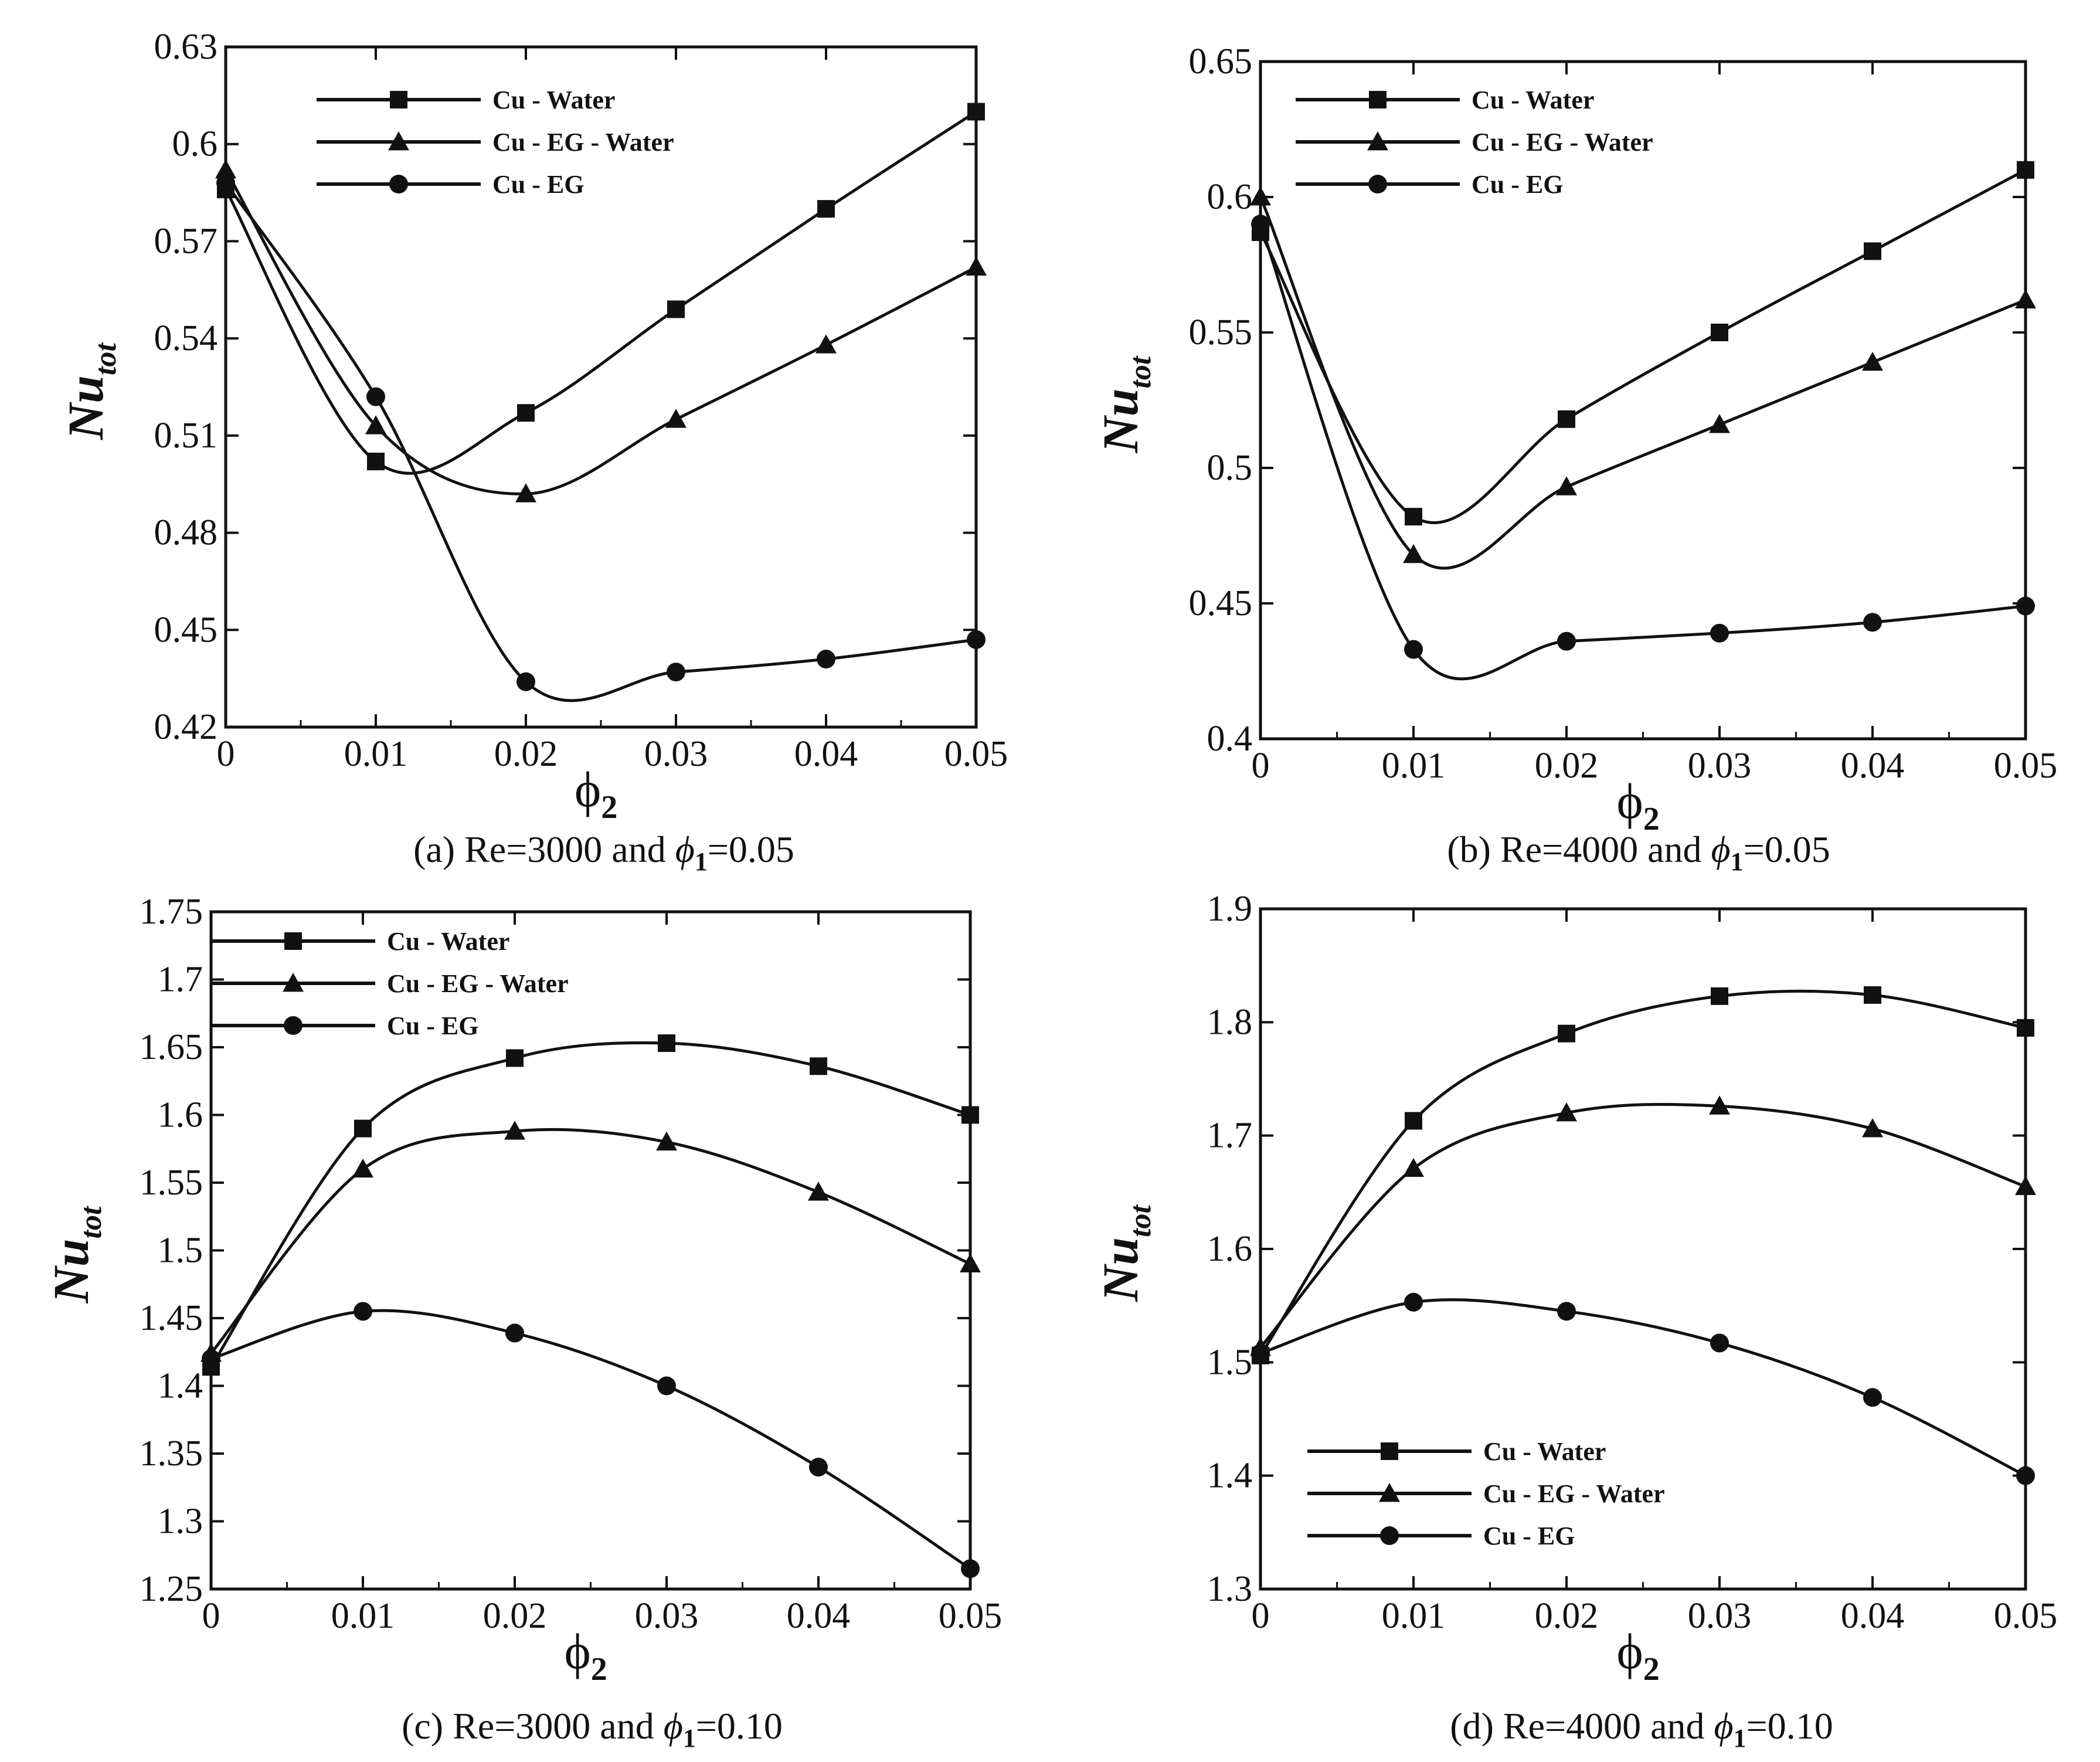 This screenshot has width=2100, height=1762. Describe the element at coordinates (180, 980) in the screenshot. I see `y-tick-label: 1.7` at that location.